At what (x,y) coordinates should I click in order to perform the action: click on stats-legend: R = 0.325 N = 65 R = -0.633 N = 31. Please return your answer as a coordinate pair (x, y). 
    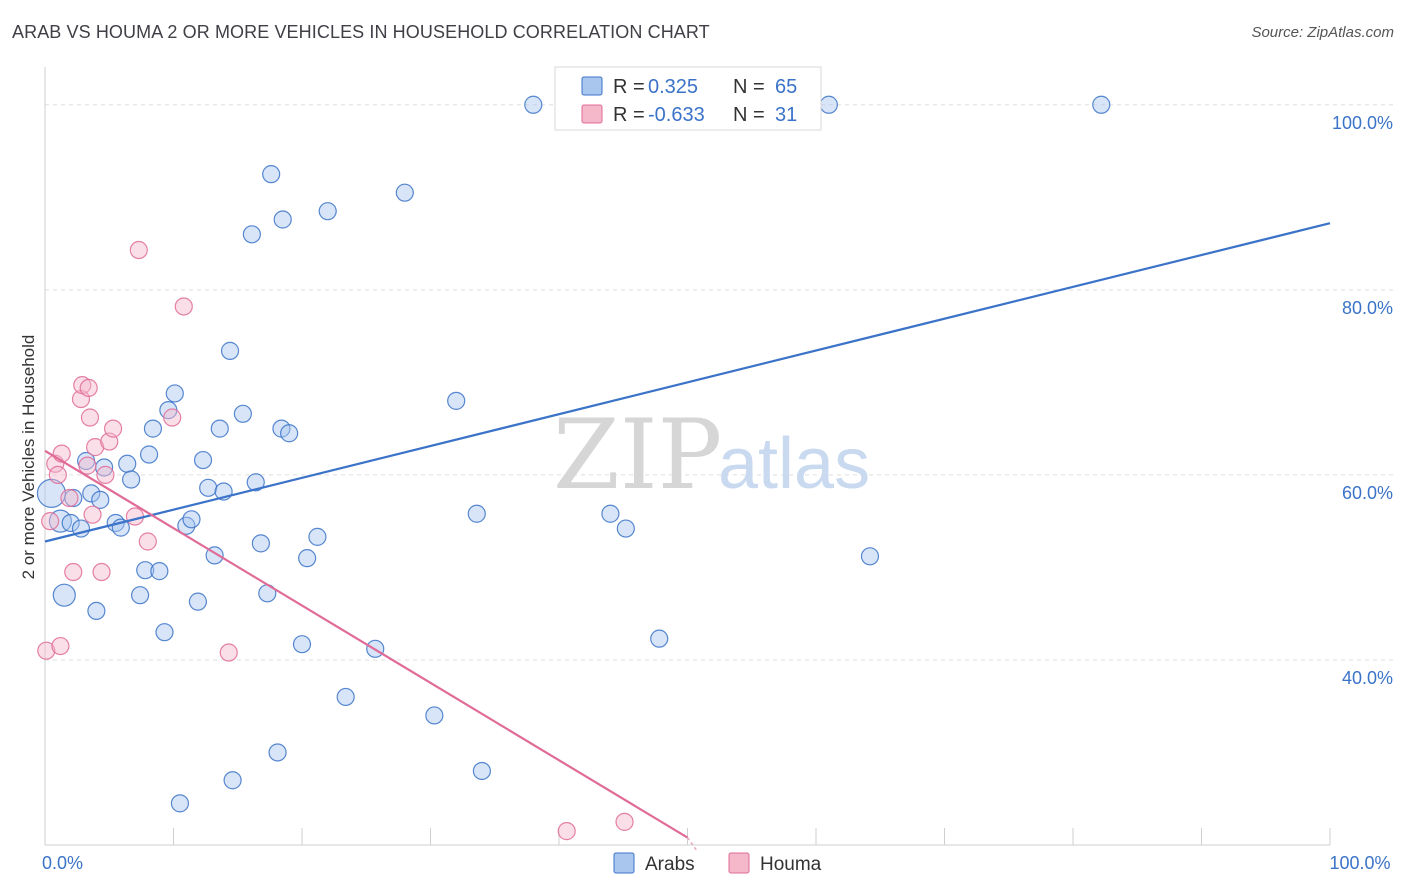
    Looking at the image, I should click on (688, 98).